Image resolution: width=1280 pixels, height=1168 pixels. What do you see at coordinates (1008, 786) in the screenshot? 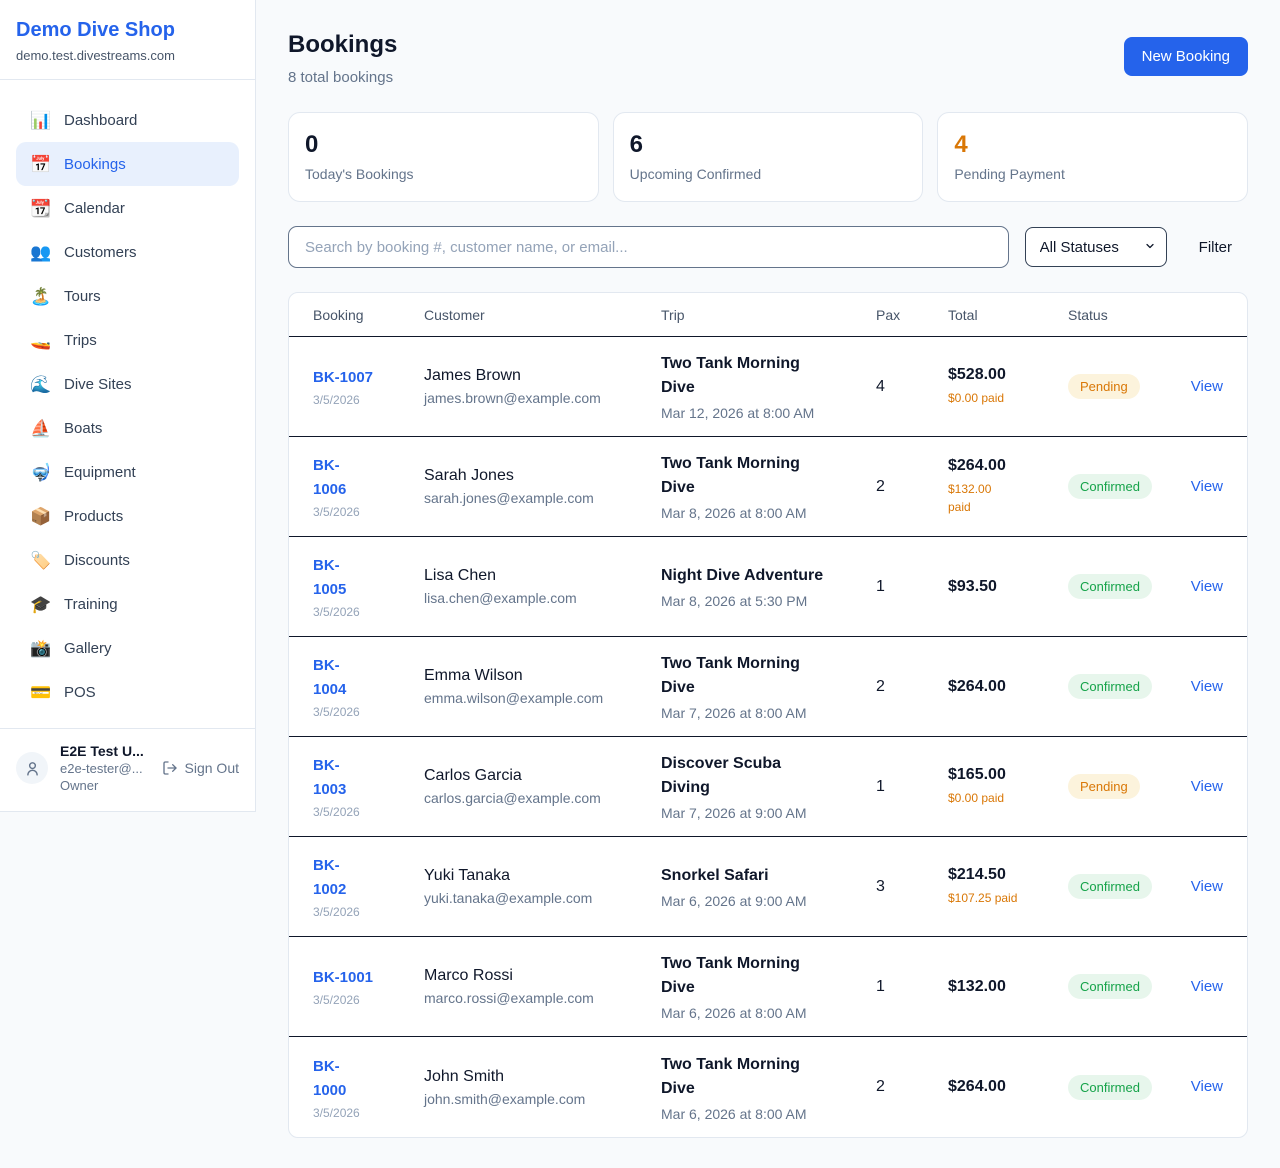
I see `total-cell: $165.00 $0.00 paid` at bounding box center [1008, 786].